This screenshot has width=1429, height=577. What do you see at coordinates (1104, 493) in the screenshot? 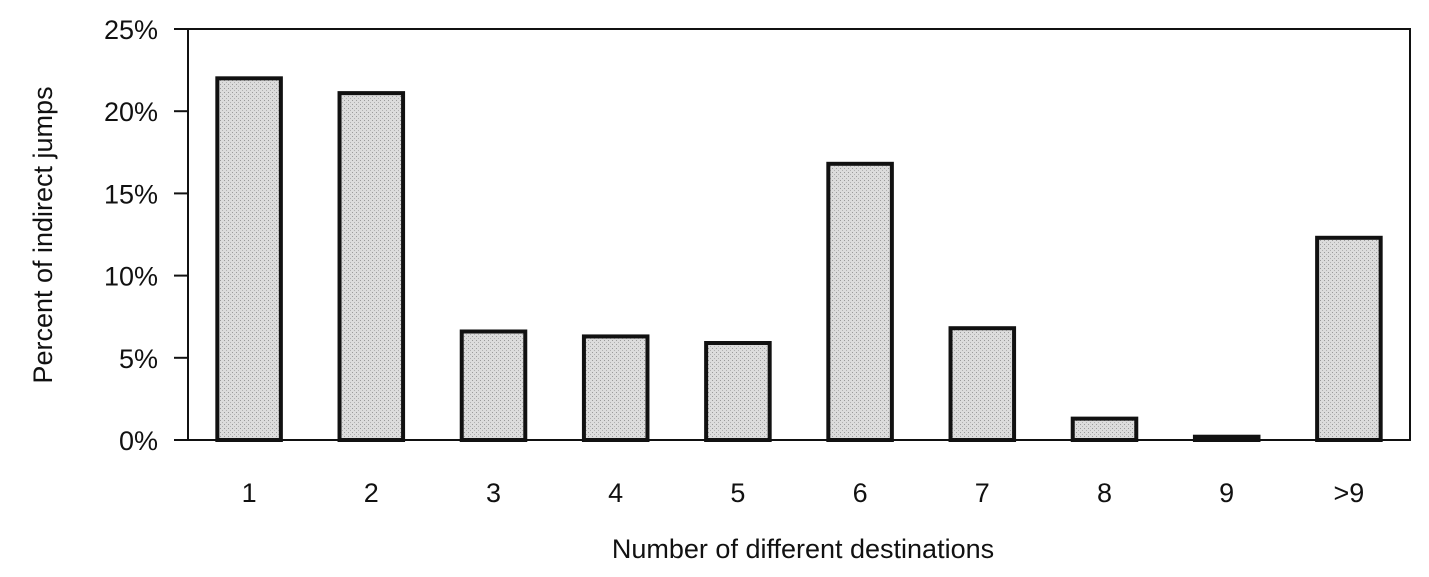
I see `x-tick-label: 8` at bounding box center [1104, 493].